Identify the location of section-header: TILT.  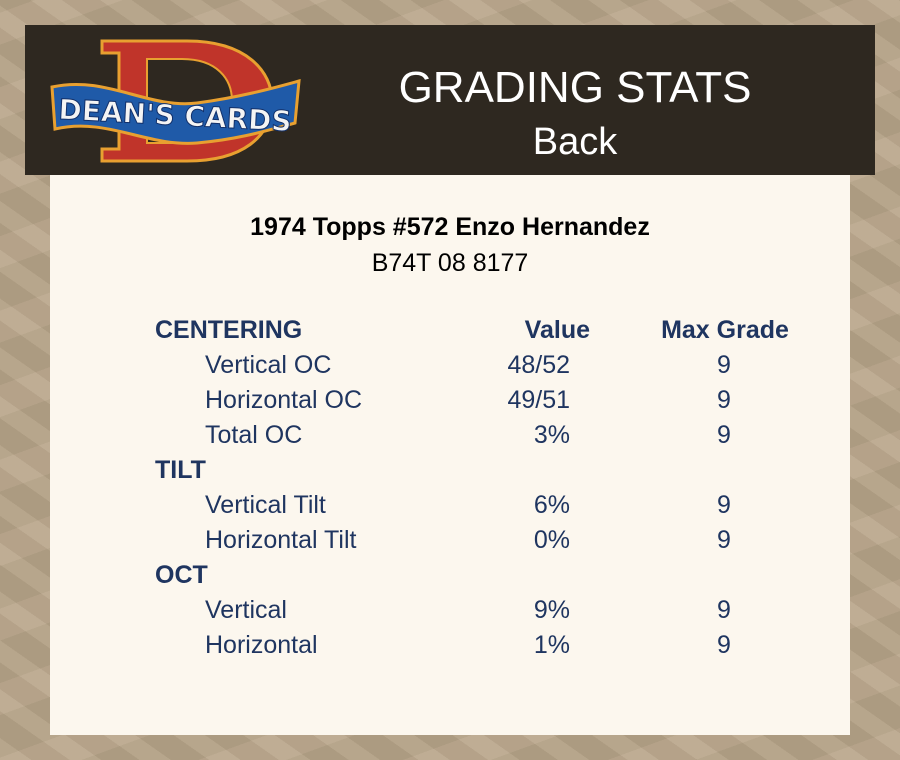
(450, 473).